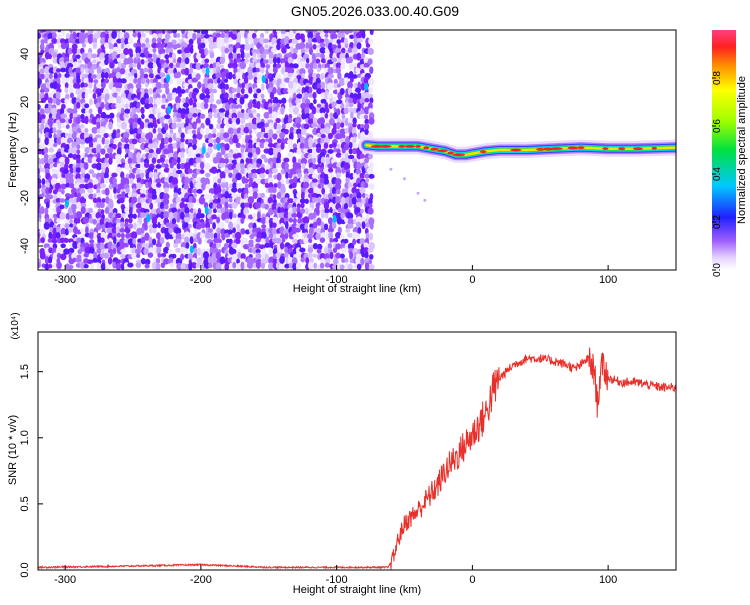 The image size is (750, 605). Describe the element at coordinates (13, 150) in the screenshot. I see `spectrogram-y-axis-label: Frequency (Hz)` at that location.